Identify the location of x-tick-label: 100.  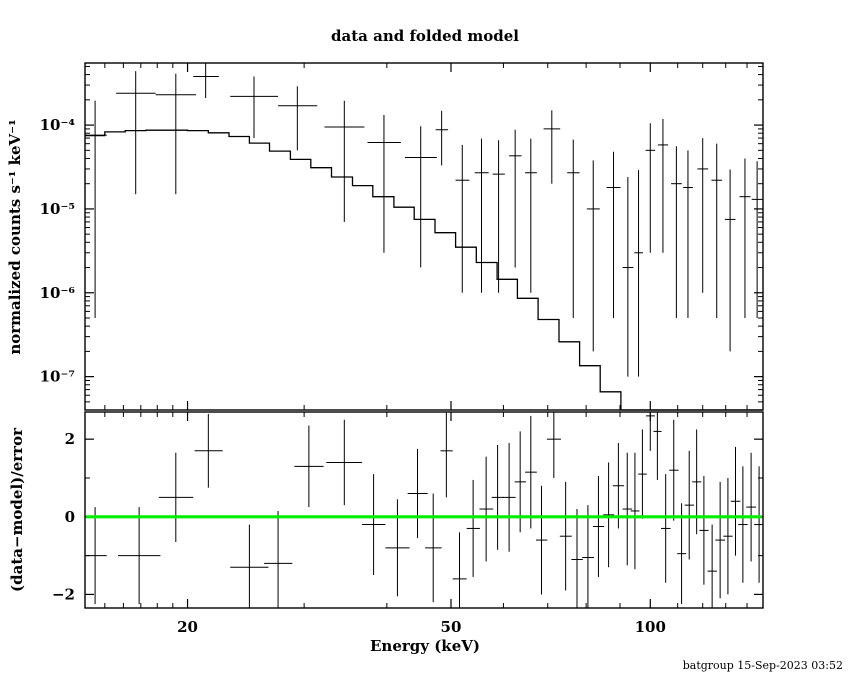
(650, 627).